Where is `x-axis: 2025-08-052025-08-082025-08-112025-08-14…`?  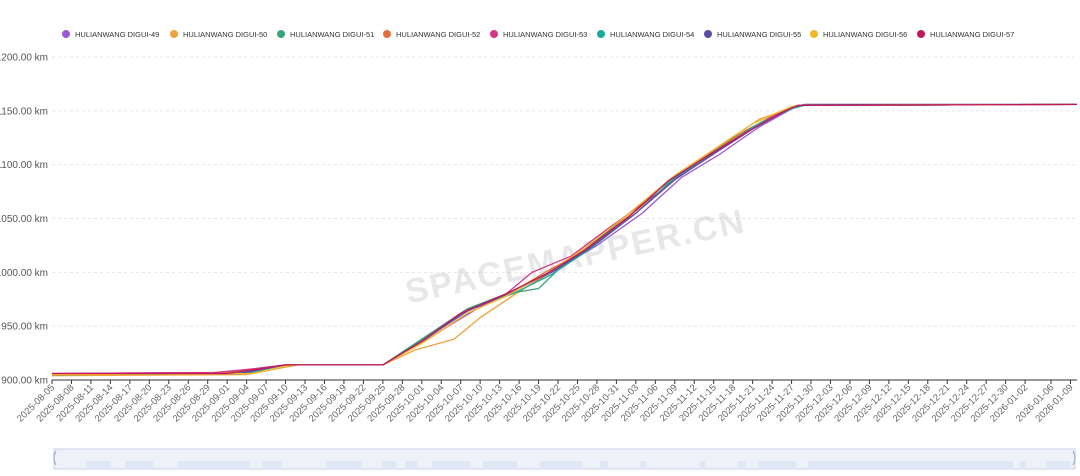
x-axis: 2025-08-052025-08-082025-08-112025-08-14… is located at coordinates (546, 401).